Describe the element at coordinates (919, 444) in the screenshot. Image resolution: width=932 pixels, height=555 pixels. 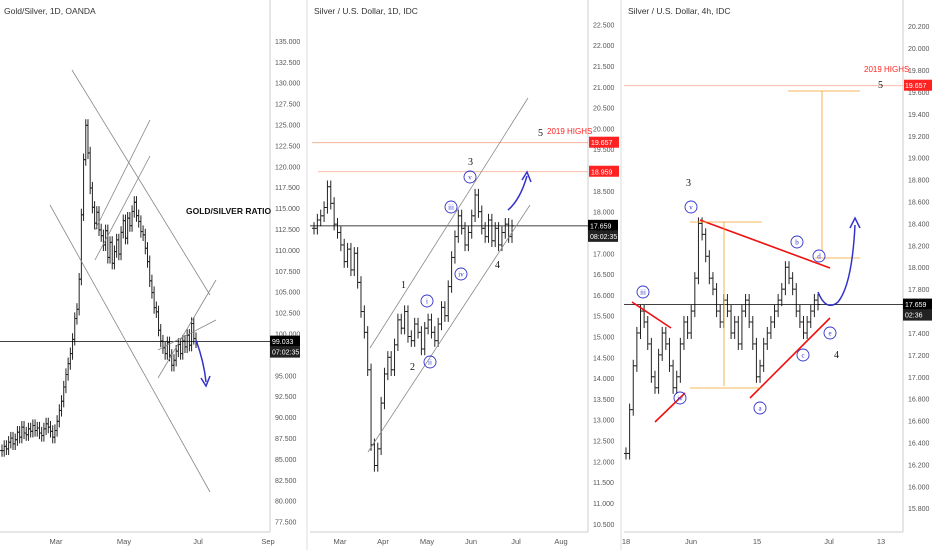
I see `y-tick-label: 16.400` at that location.